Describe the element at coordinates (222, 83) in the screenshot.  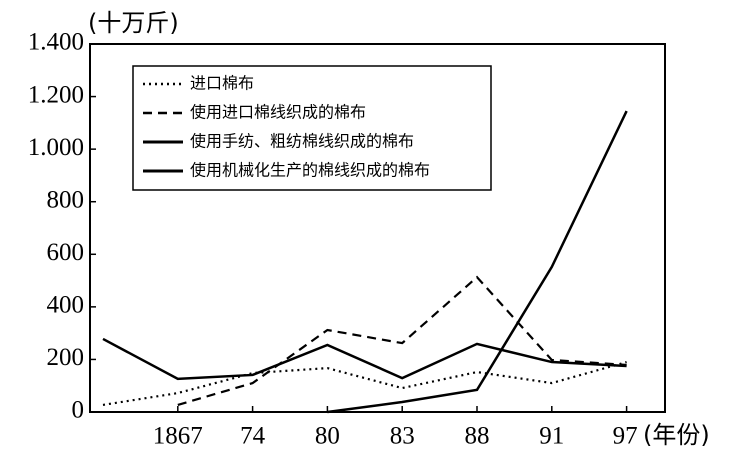
I see `legend-label: 进口棉布` at that location.